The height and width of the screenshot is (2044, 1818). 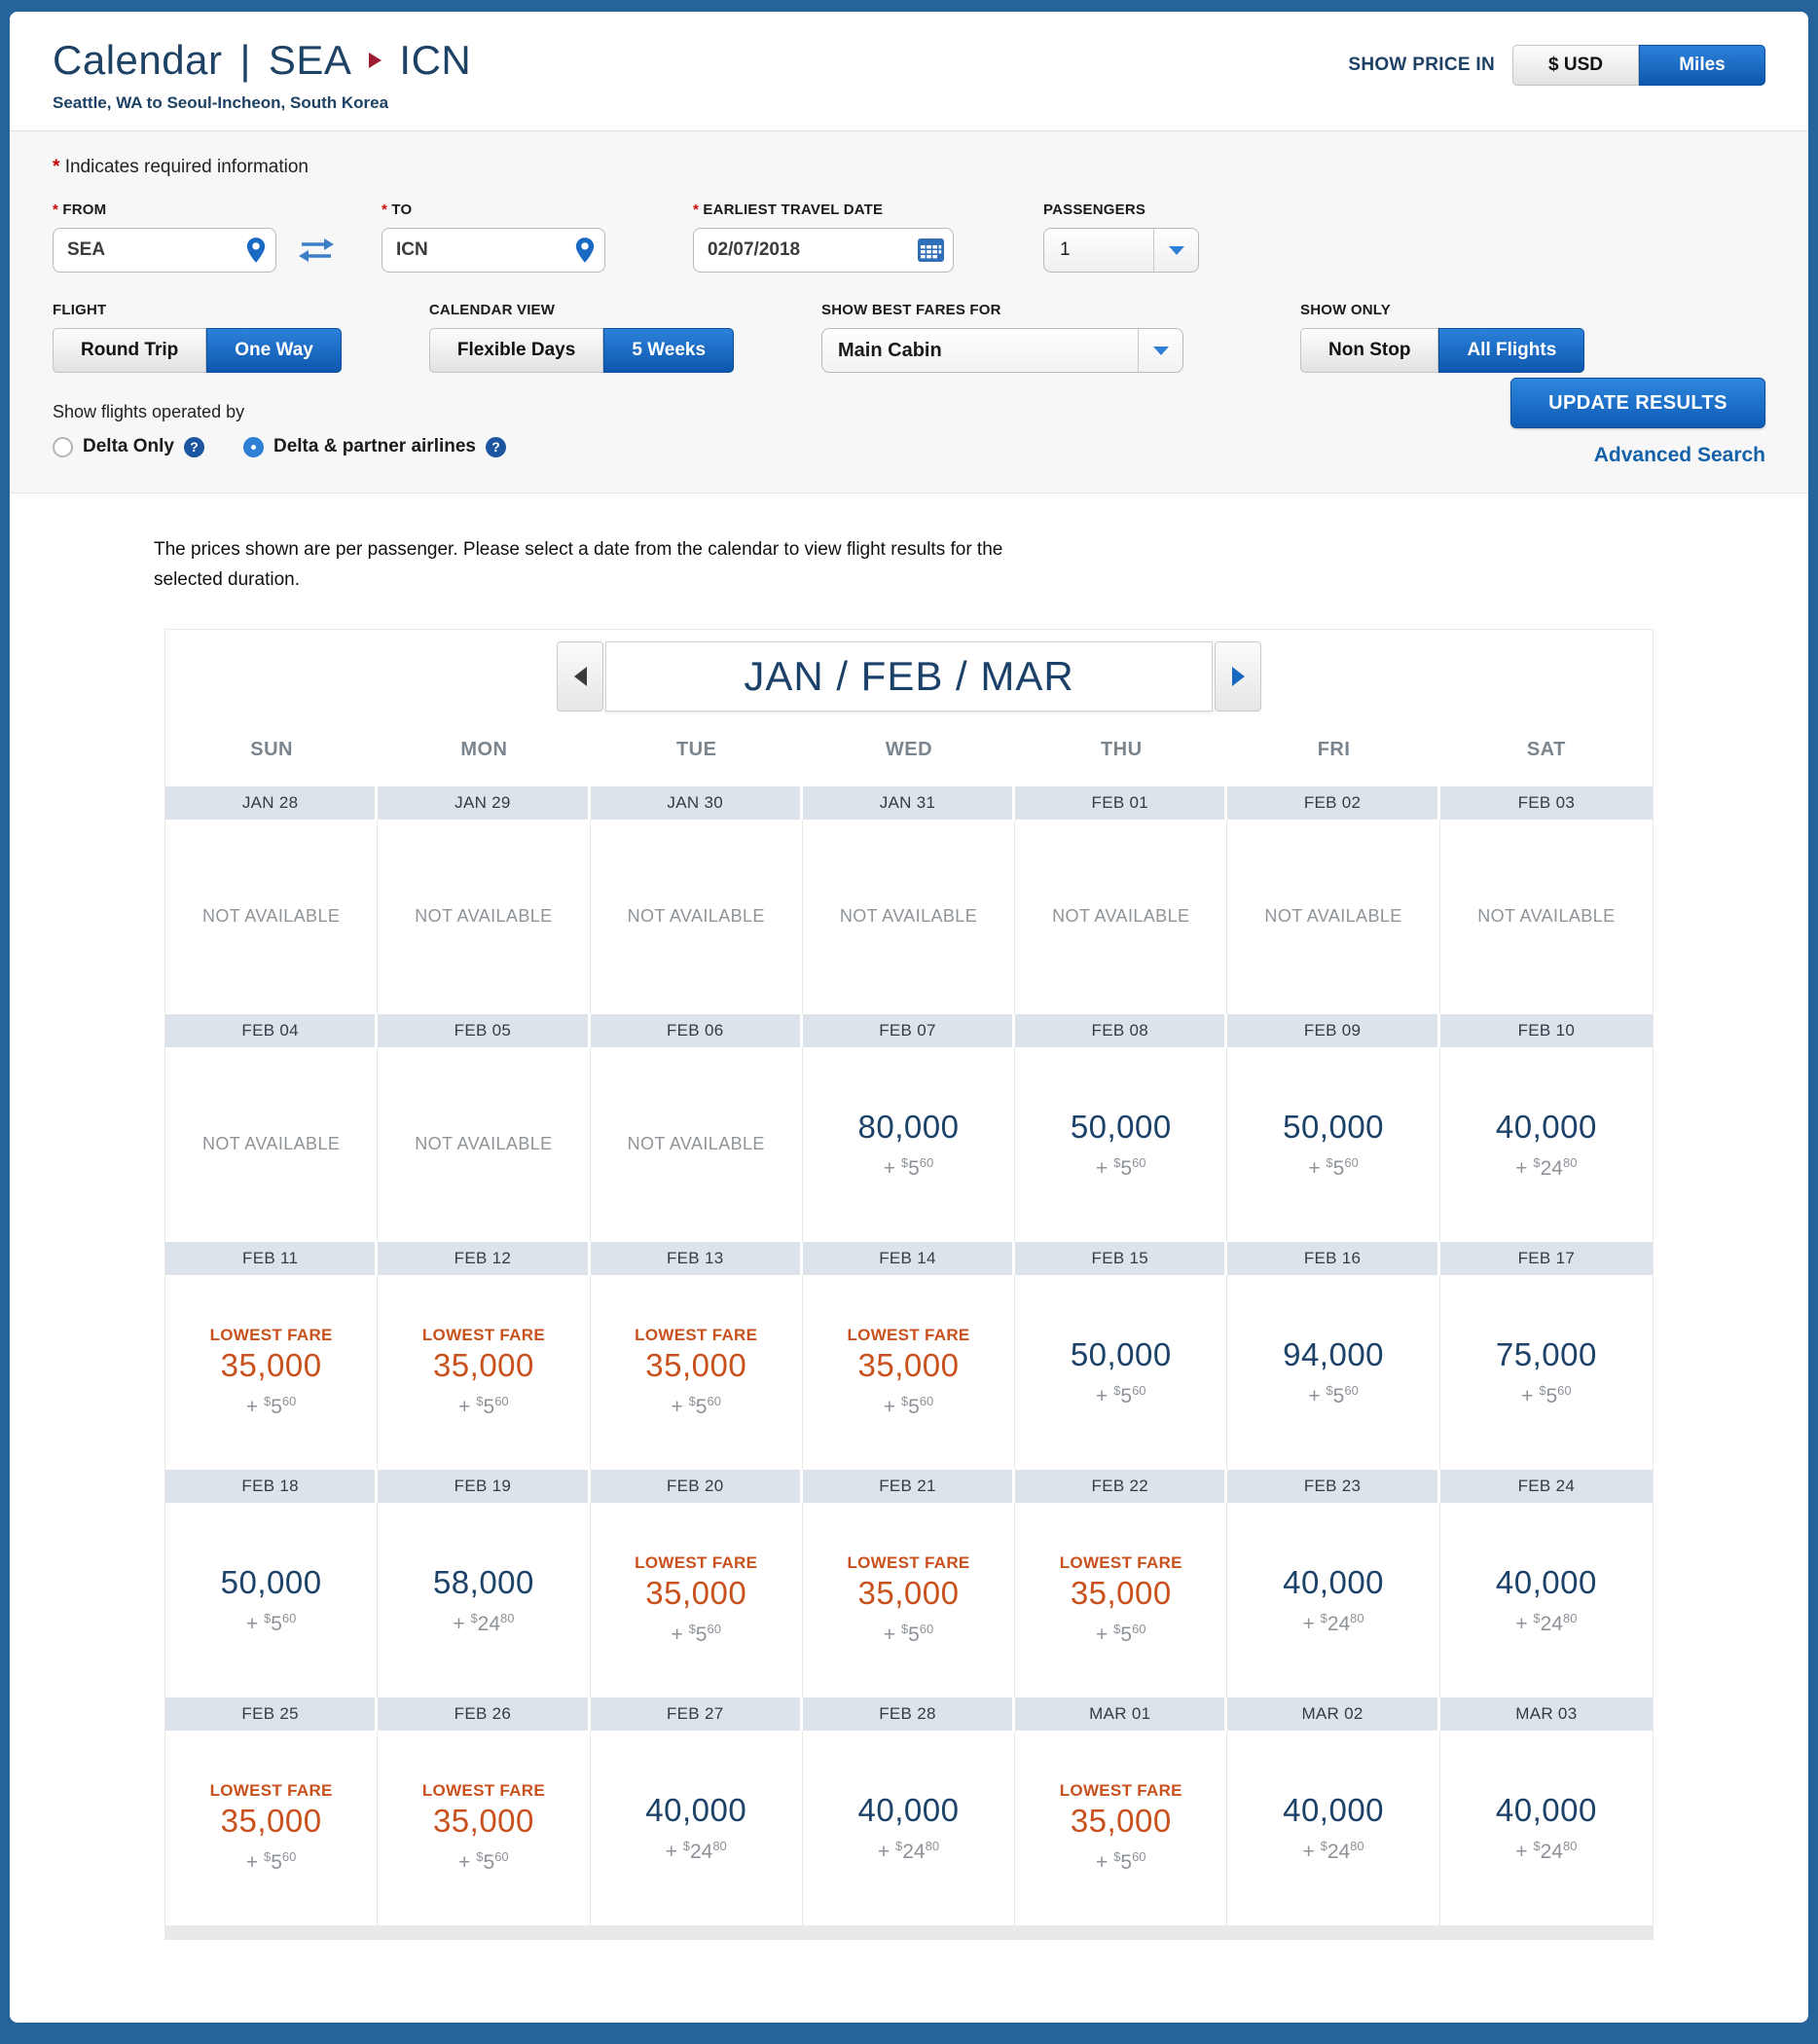 What do you see at coordinates (485, 1714) in the screenshot?
I see `date-cell: FEB 26` at bounding box center [485, 1714].